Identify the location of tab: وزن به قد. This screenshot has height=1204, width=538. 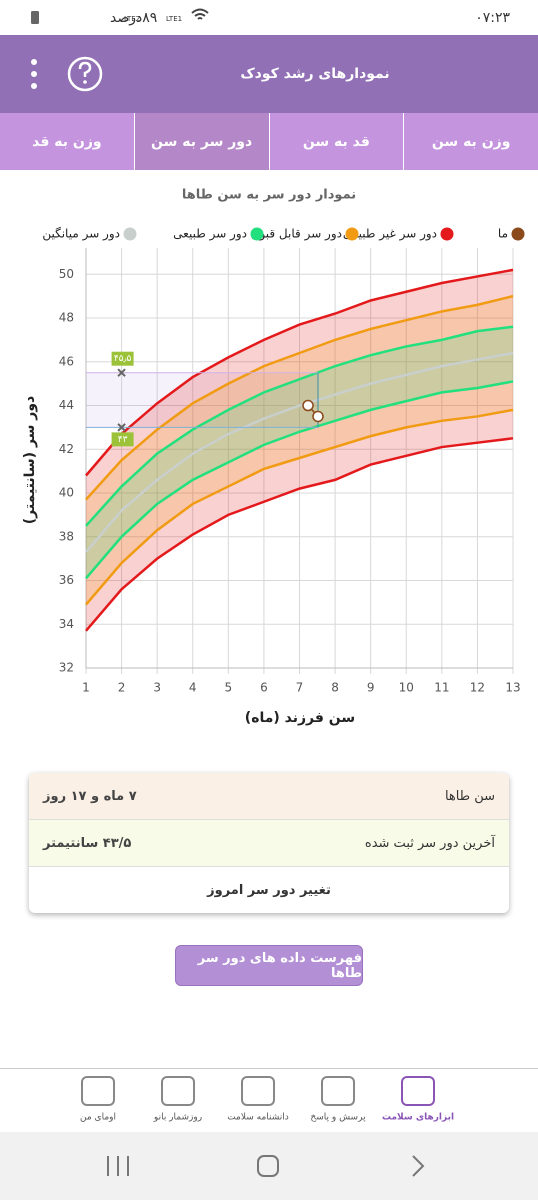
(67, 141).